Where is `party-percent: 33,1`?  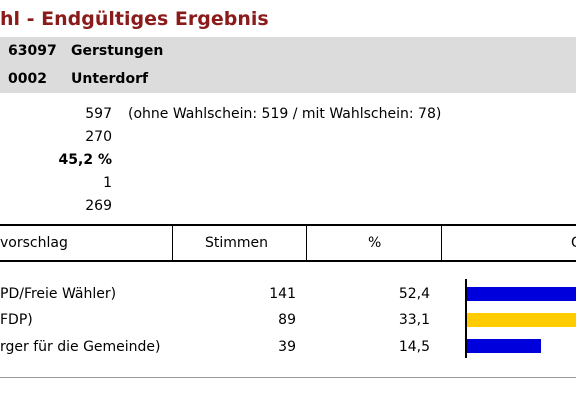 party-percent: 33,1 is located at coordinates (414, 320).